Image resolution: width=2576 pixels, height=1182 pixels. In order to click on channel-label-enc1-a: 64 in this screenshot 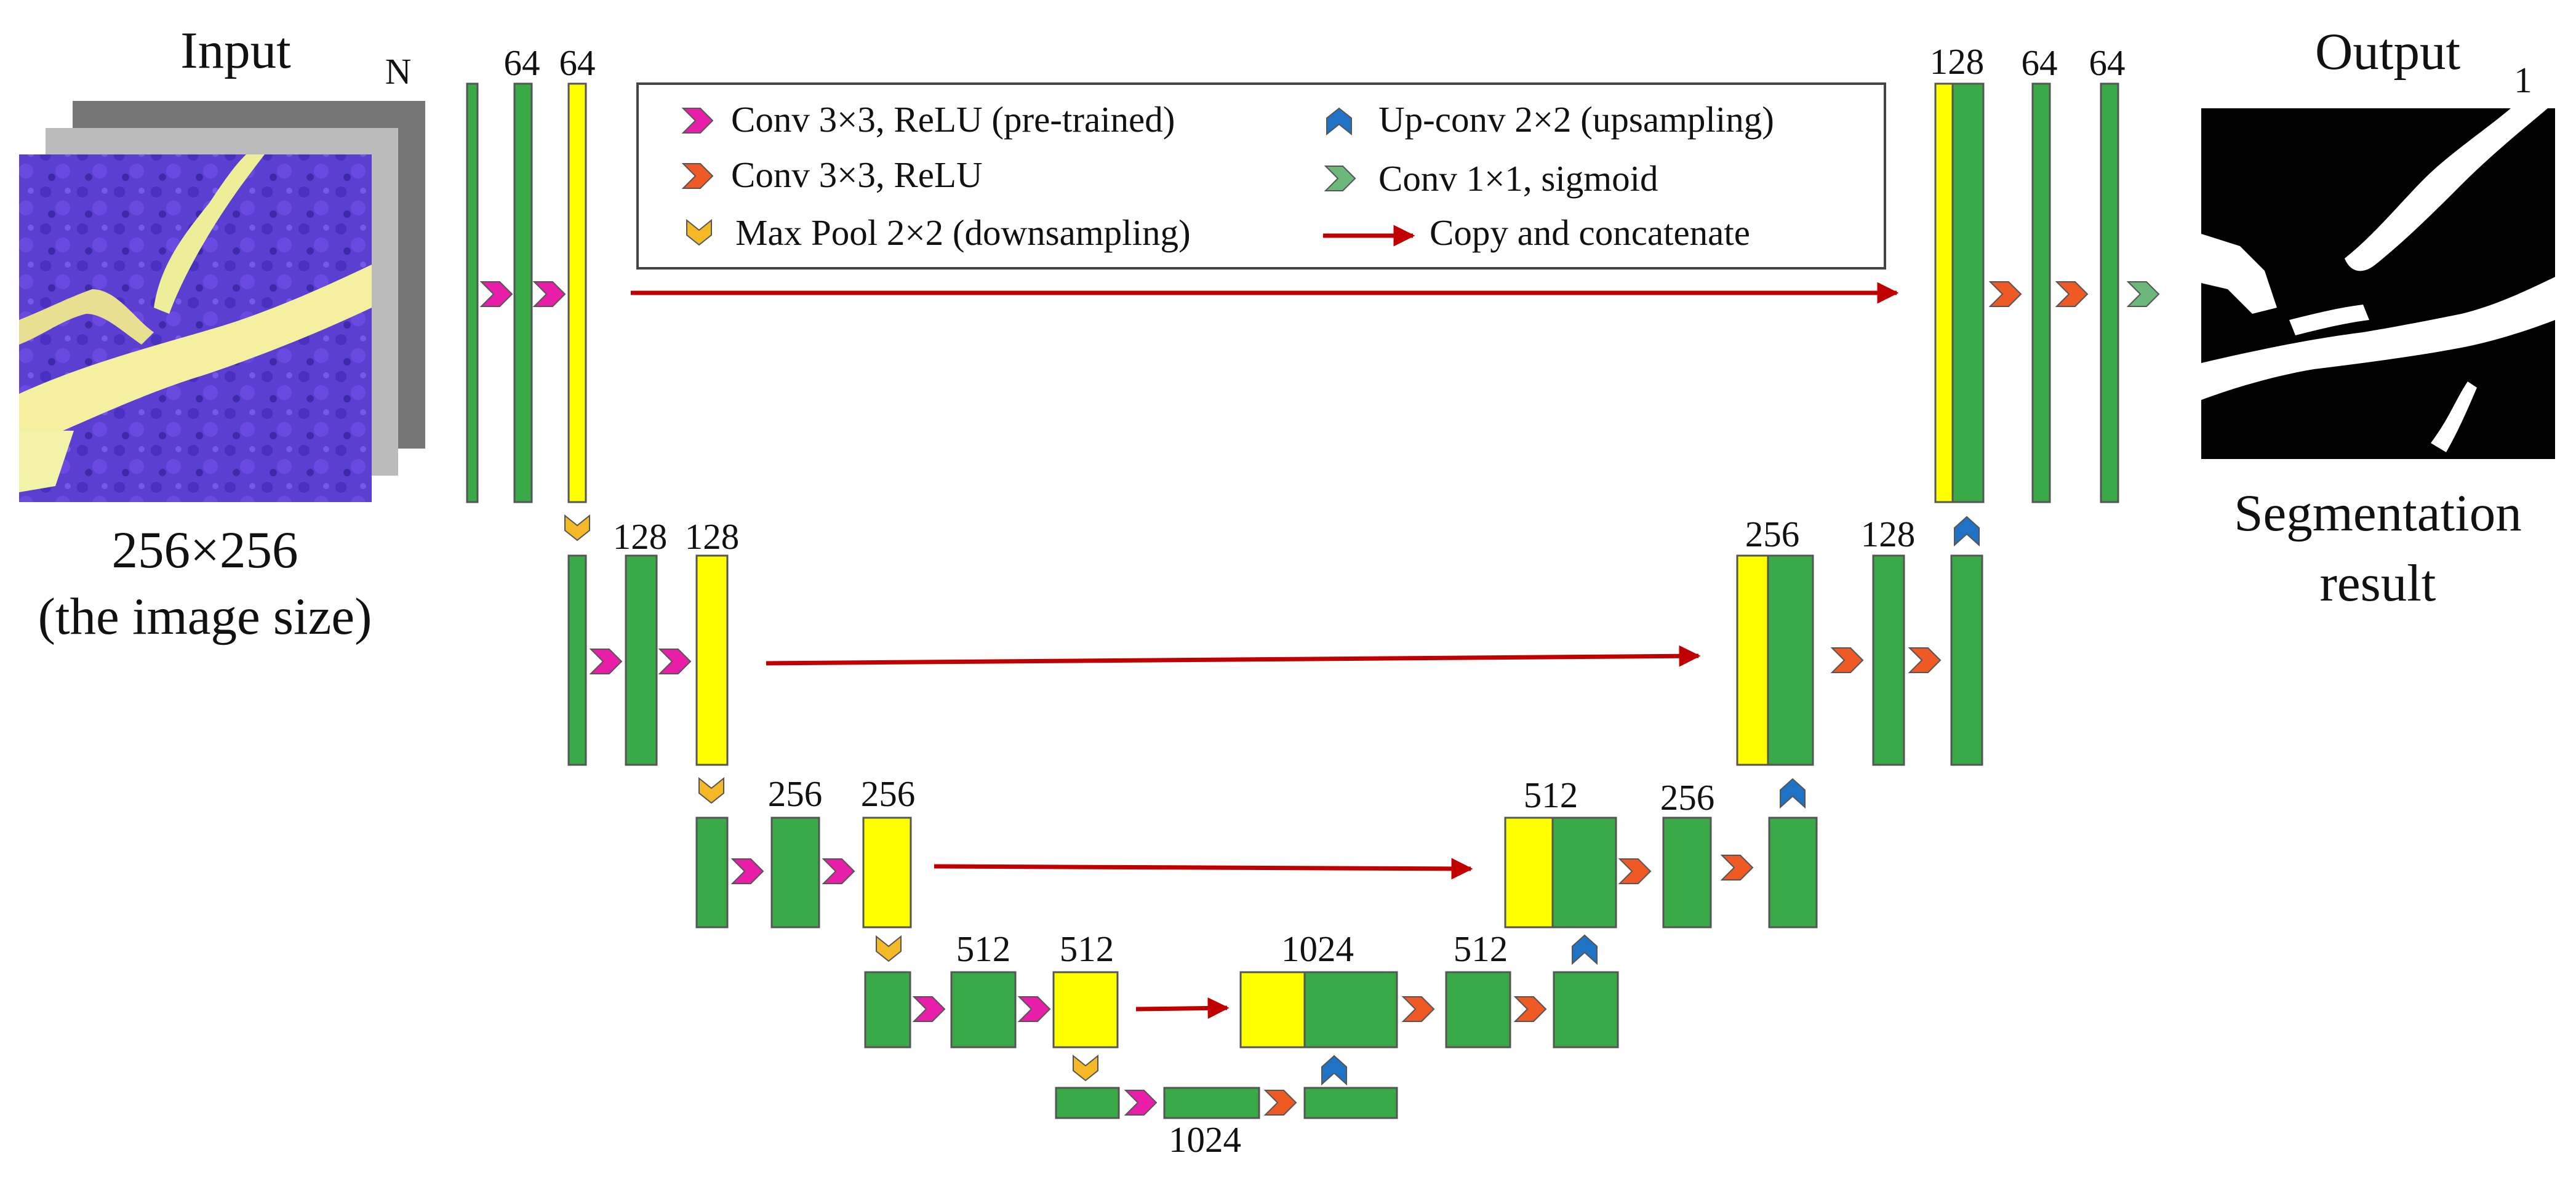, I will do `click(522, 62)`.